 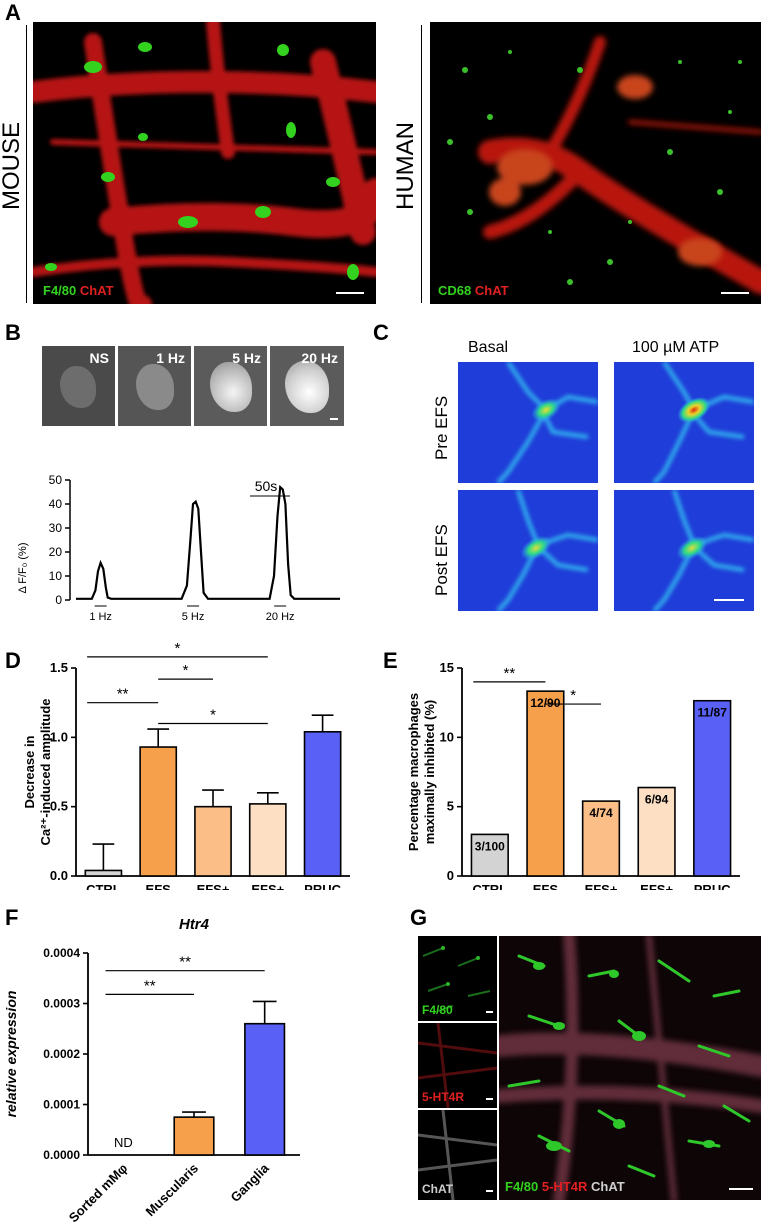 What do you see at coordinates (154, 386) in the screenshot?
I see `frame-1hz: 1 Hz` at bounding box center [154, 386].